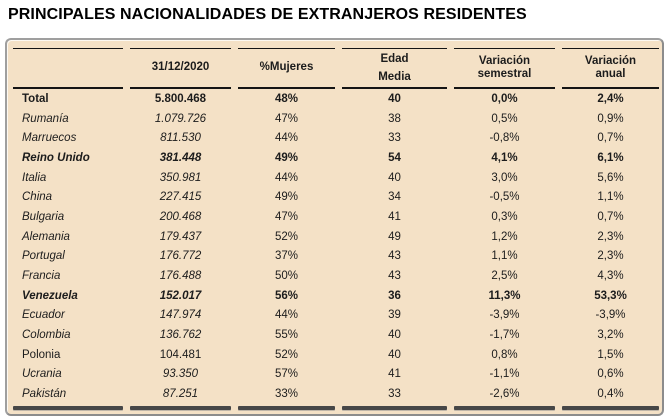 This screenshot has height=420, width=670. I want to click on header-cell-variacion-semestral: Variación semestral, so click(504, 68).